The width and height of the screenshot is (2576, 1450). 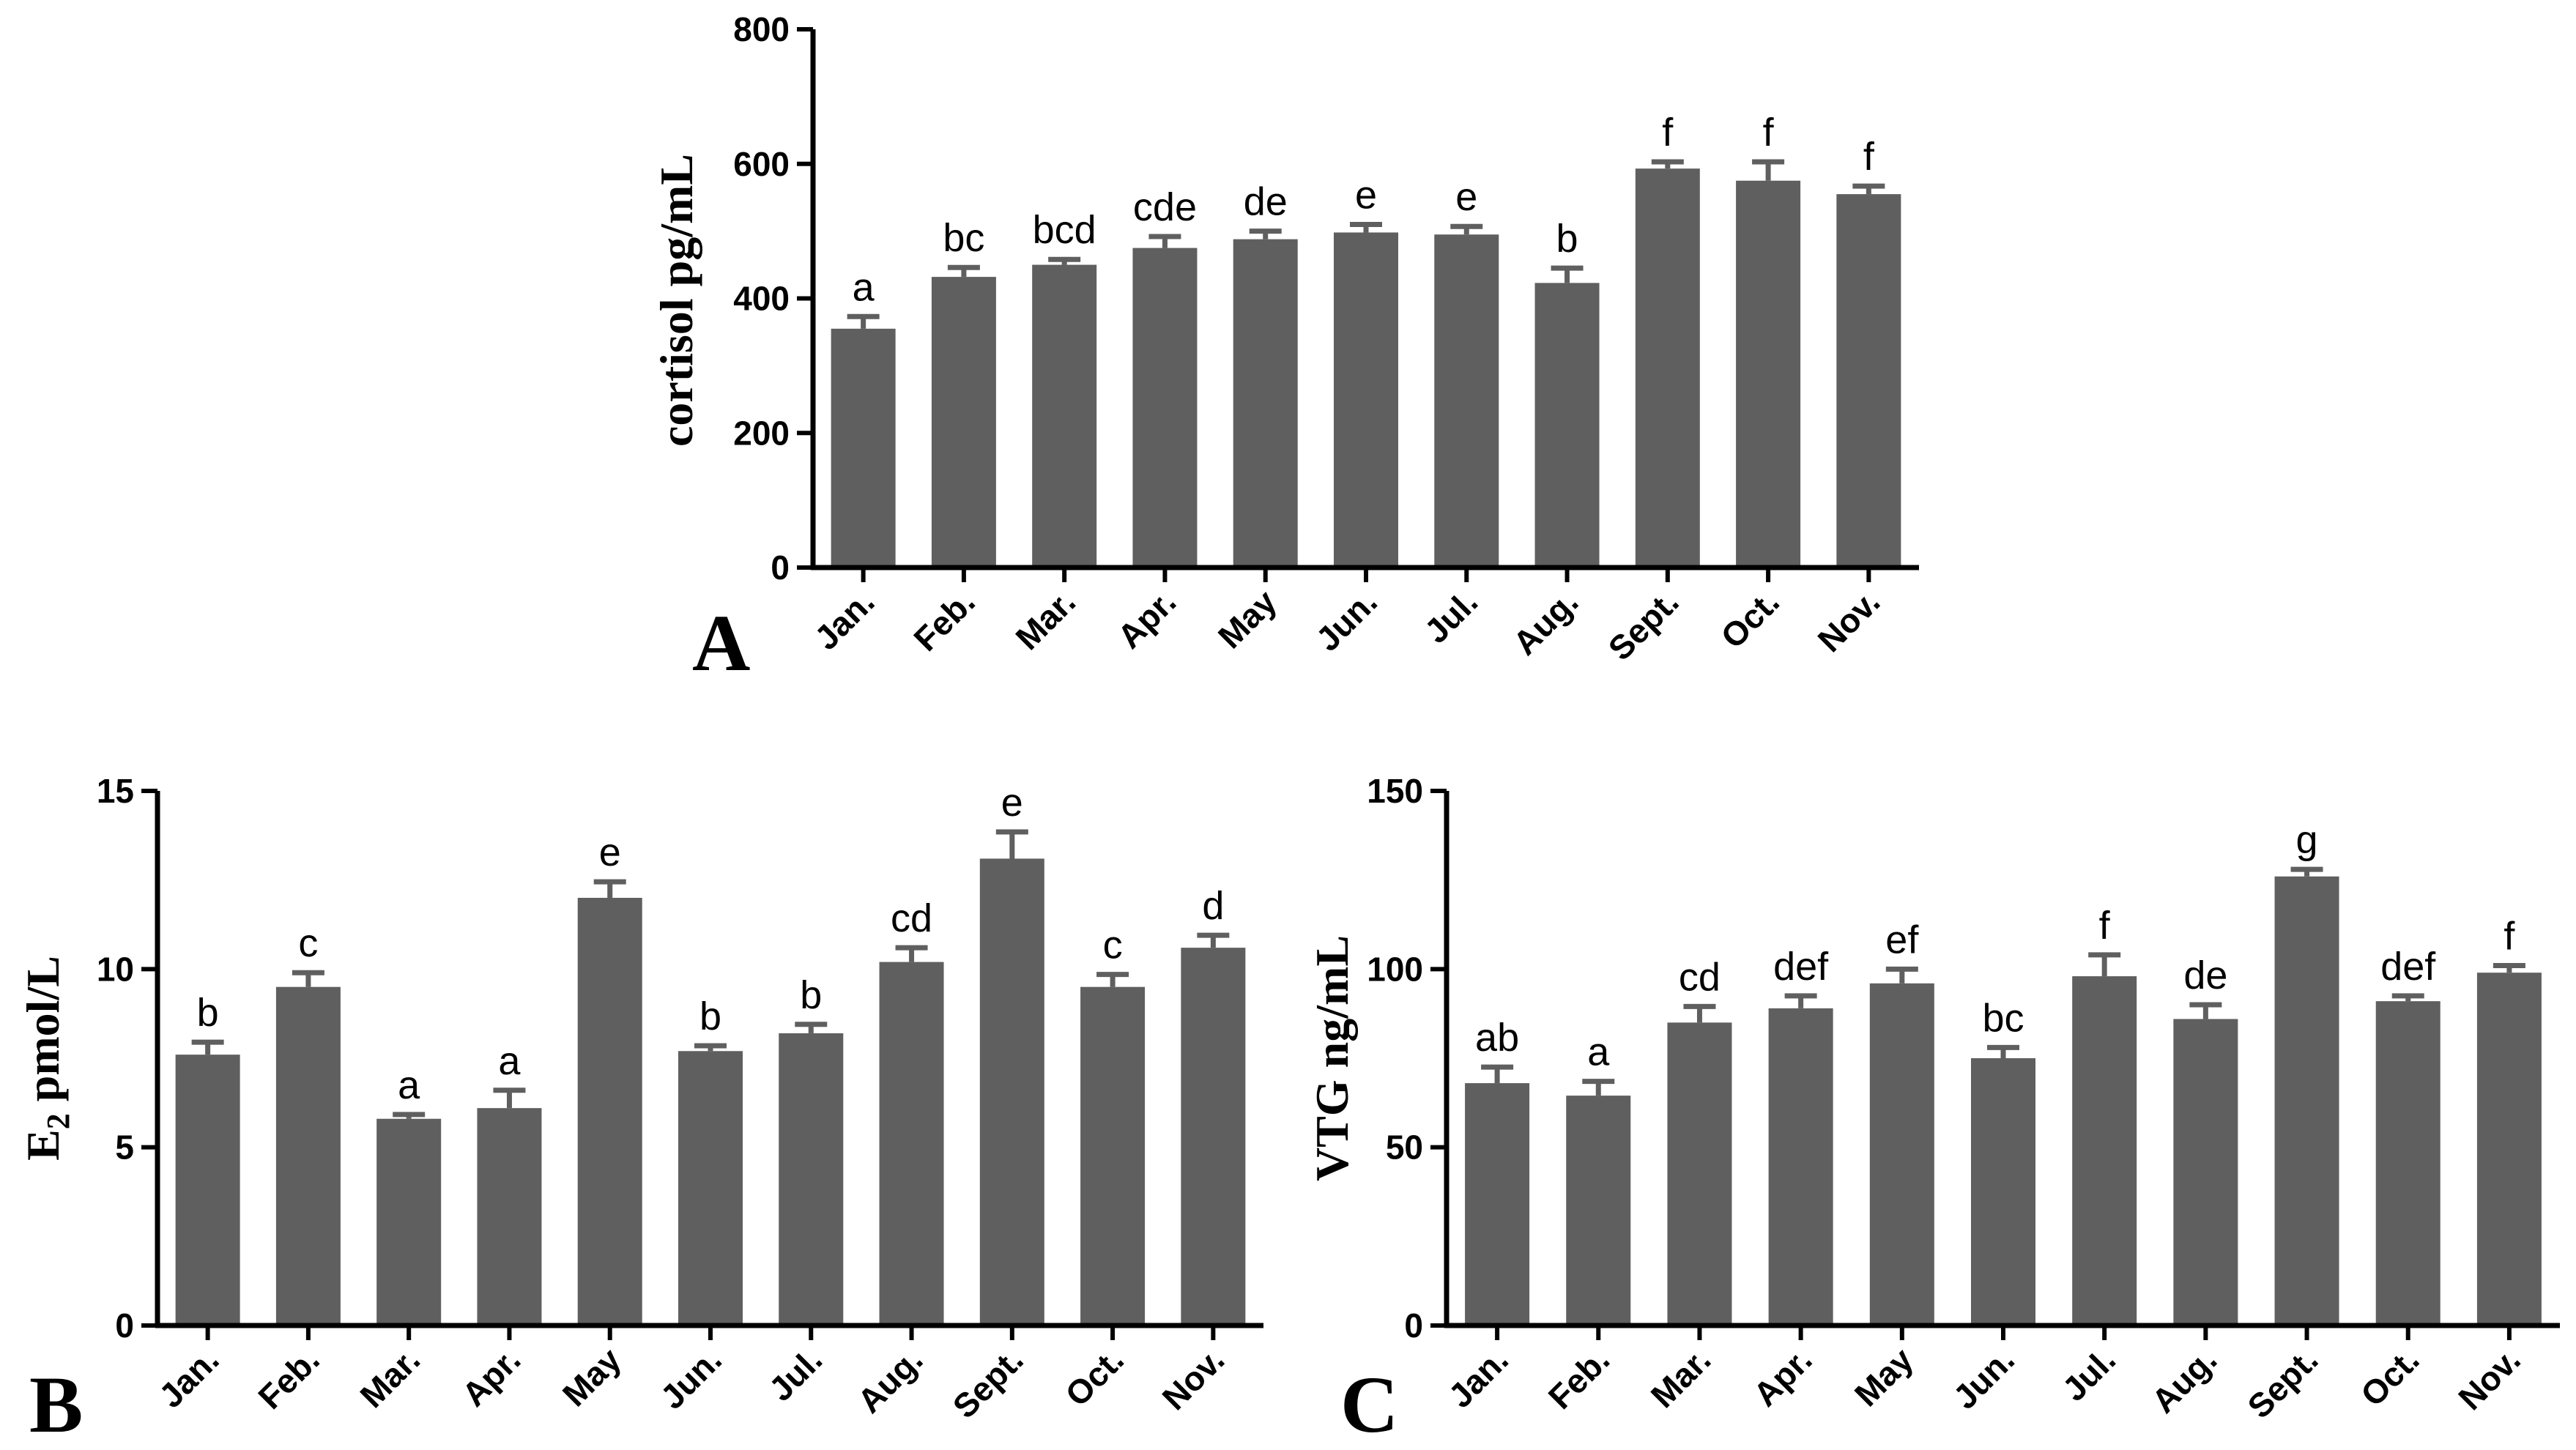 I want to click on panel-b-x-tick-label-4: May, so click(x=591, y=1377).